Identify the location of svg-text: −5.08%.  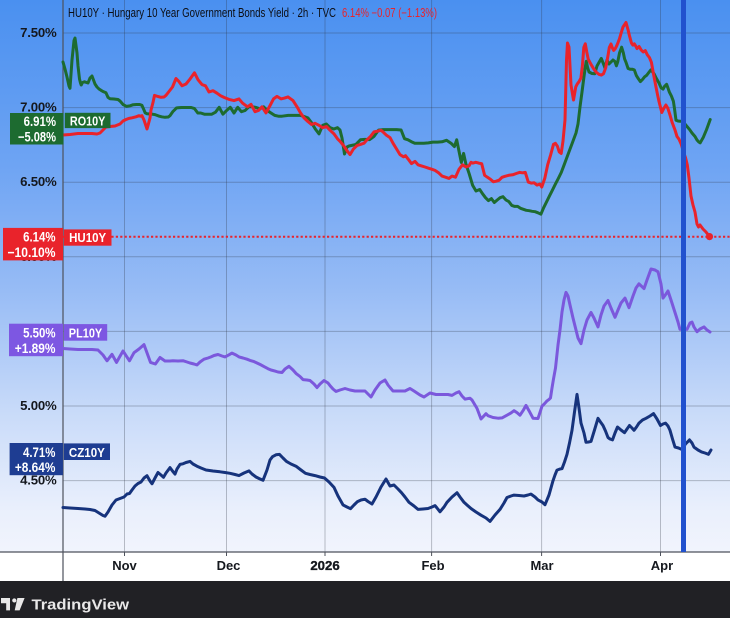
(37, 137).